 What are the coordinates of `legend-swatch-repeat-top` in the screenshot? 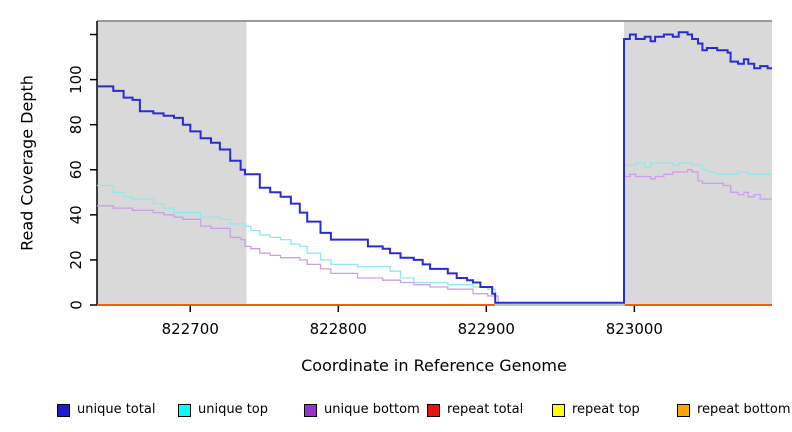 It's located at (558, 410).